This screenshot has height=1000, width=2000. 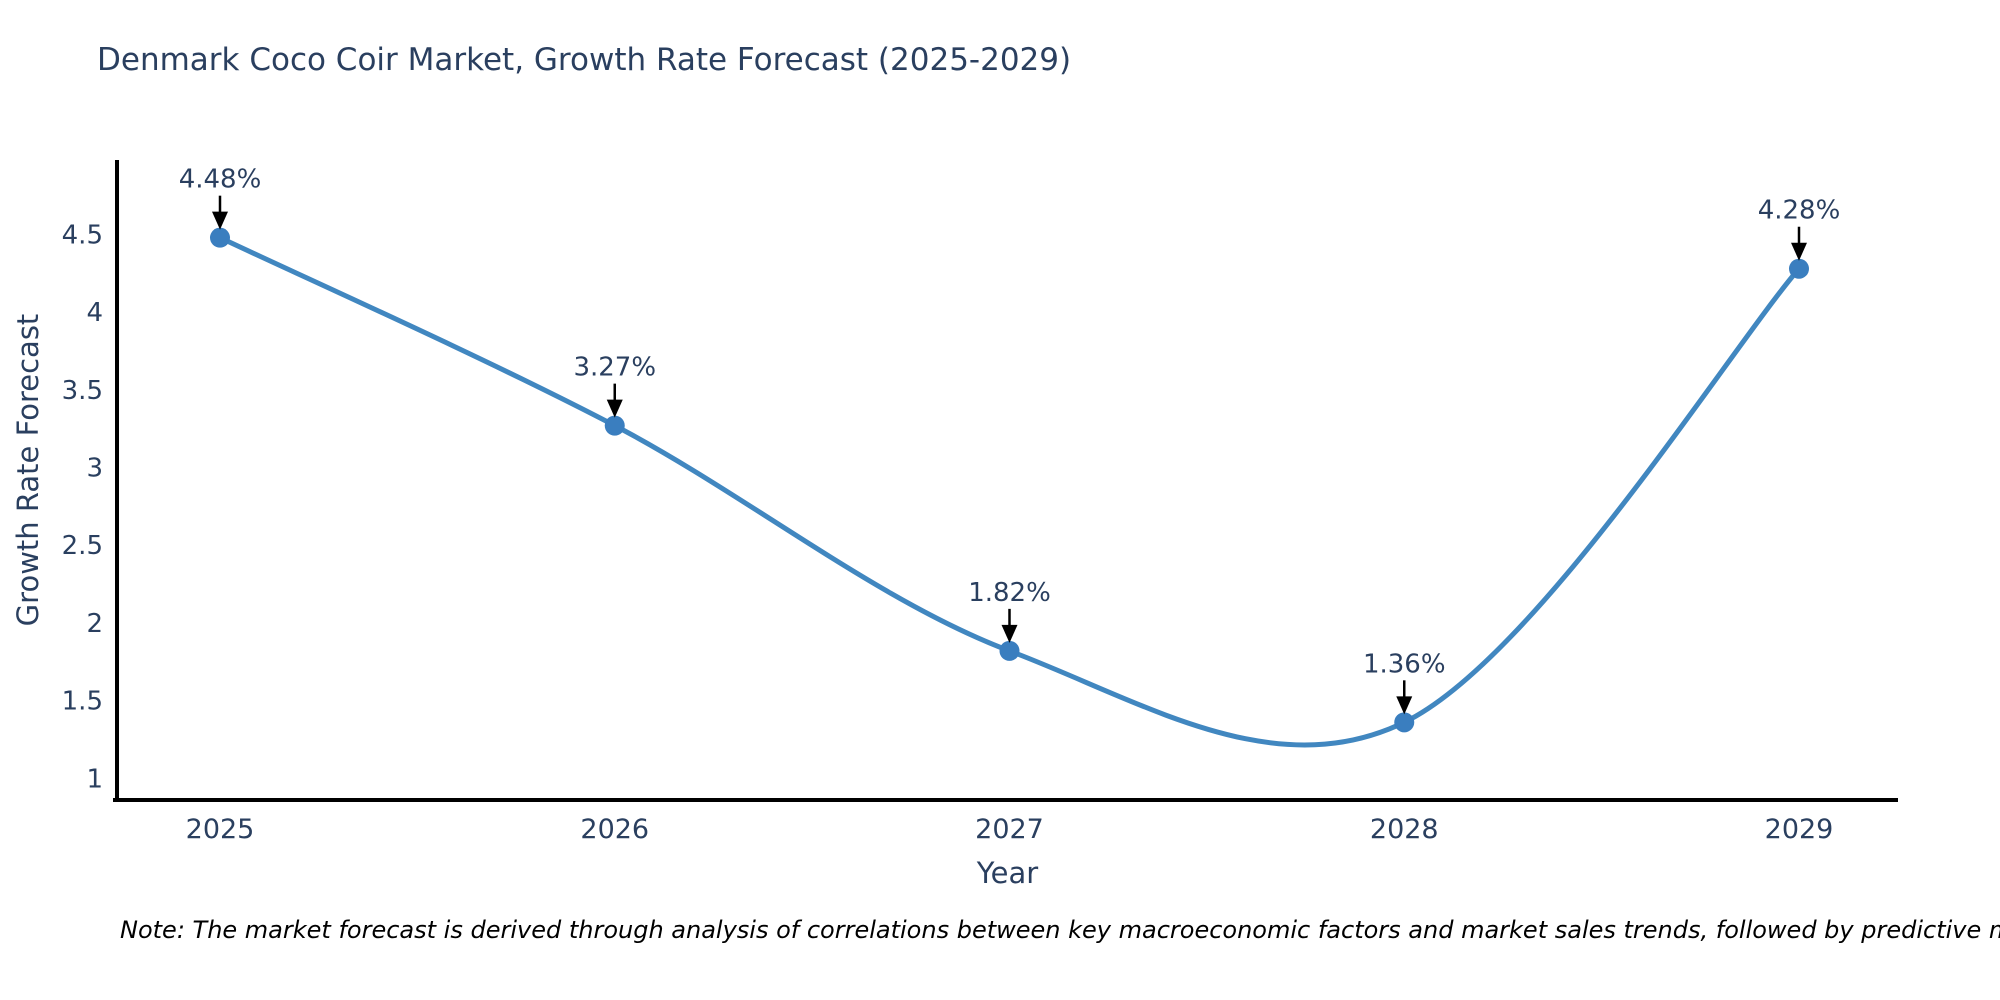 I want to click on data-point-2028, so click(x=1404, y=722).